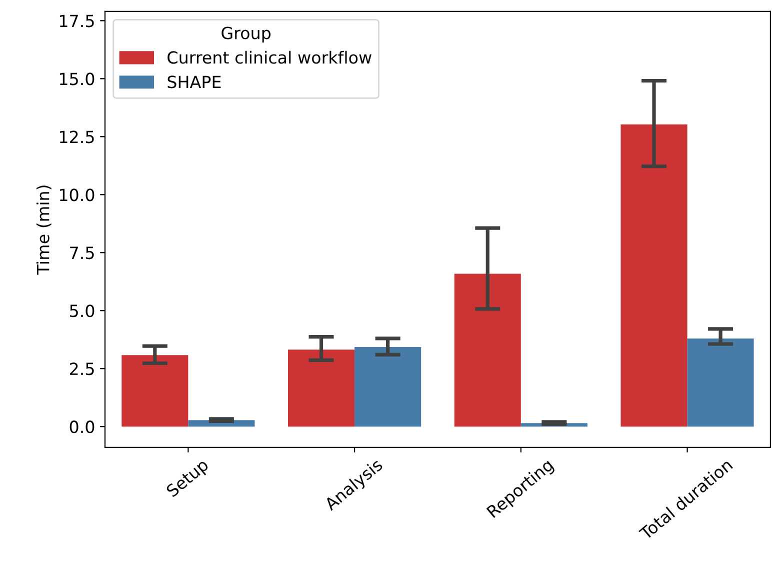  What do you see at coordinates (246, 34) in the screenshot?
I see `legend-title: Group` at bounding box center [246, 34].